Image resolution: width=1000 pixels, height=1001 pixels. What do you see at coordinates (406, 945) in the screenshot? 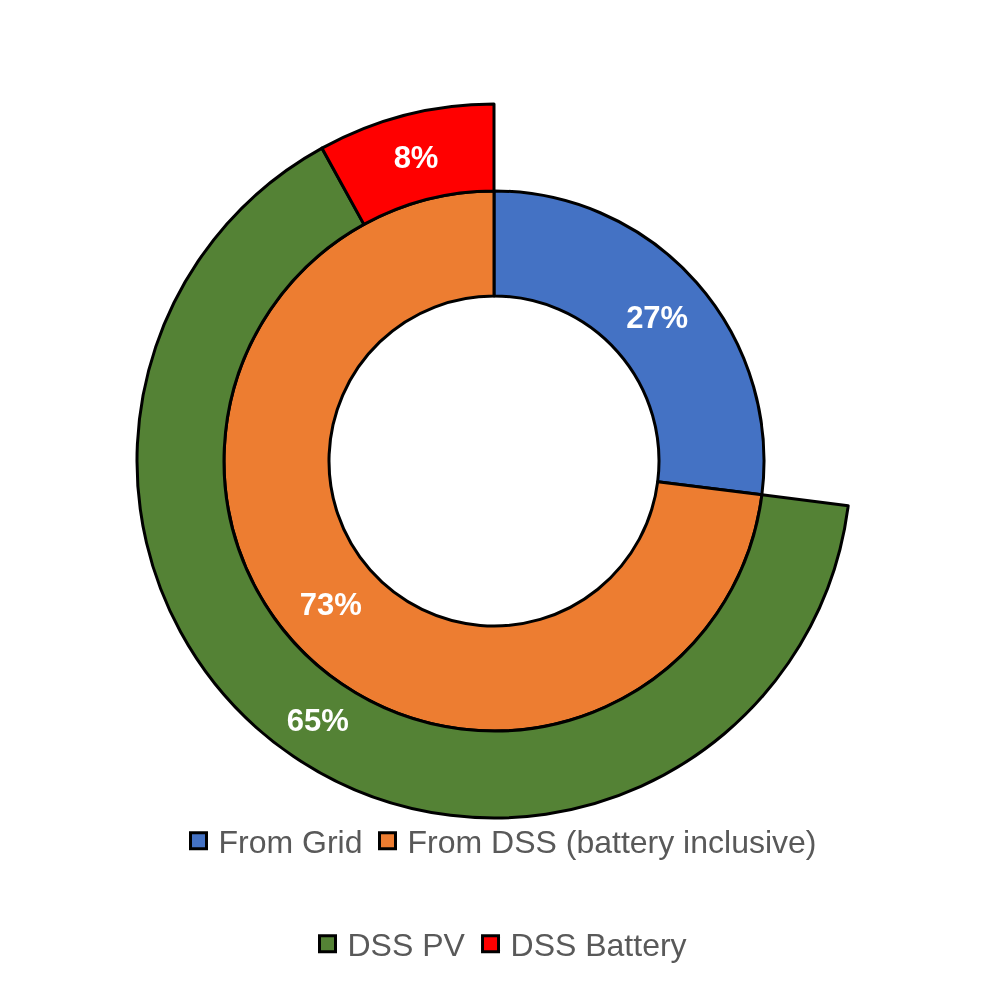
I see `legend-label: DSS PV` at bounding box center [406, 945].